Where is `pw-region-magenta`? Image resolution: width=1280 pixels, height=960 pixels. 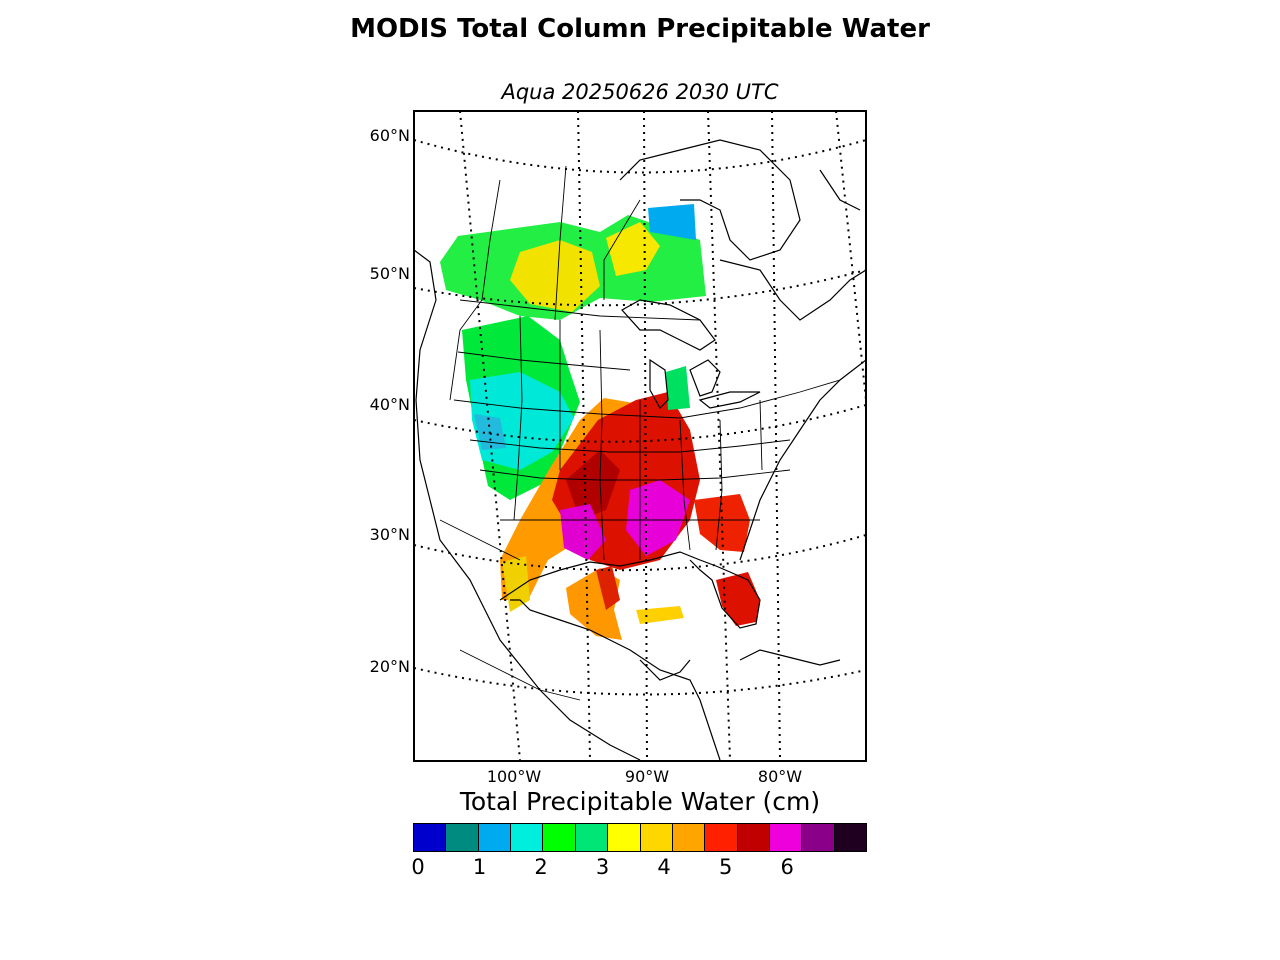 pw-region-magenta is located at coordinates (658, 518).